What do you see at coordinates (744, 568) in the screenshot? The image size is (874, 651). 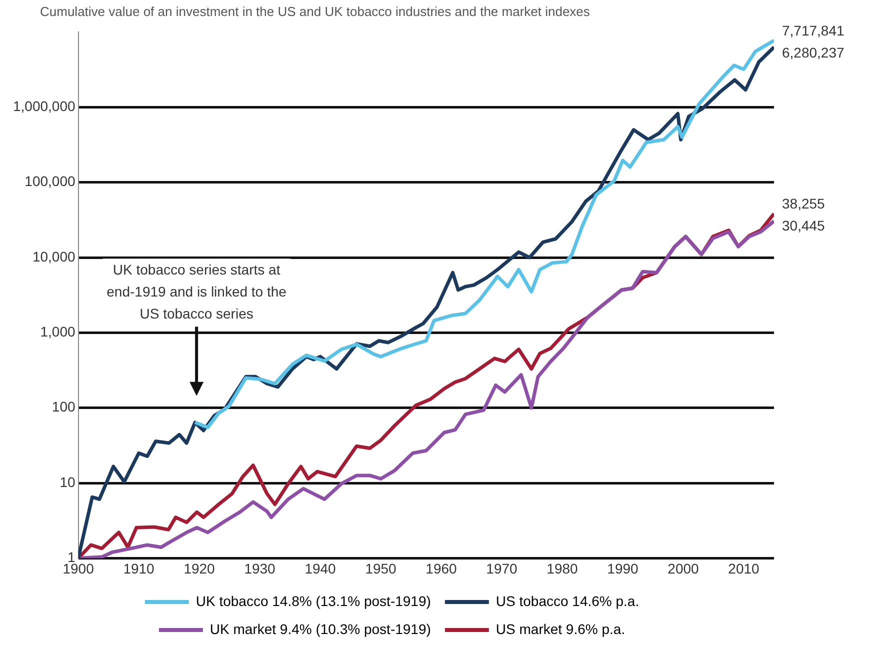 I see `x-tick-label: 2010` at bounding box center [744, 568].